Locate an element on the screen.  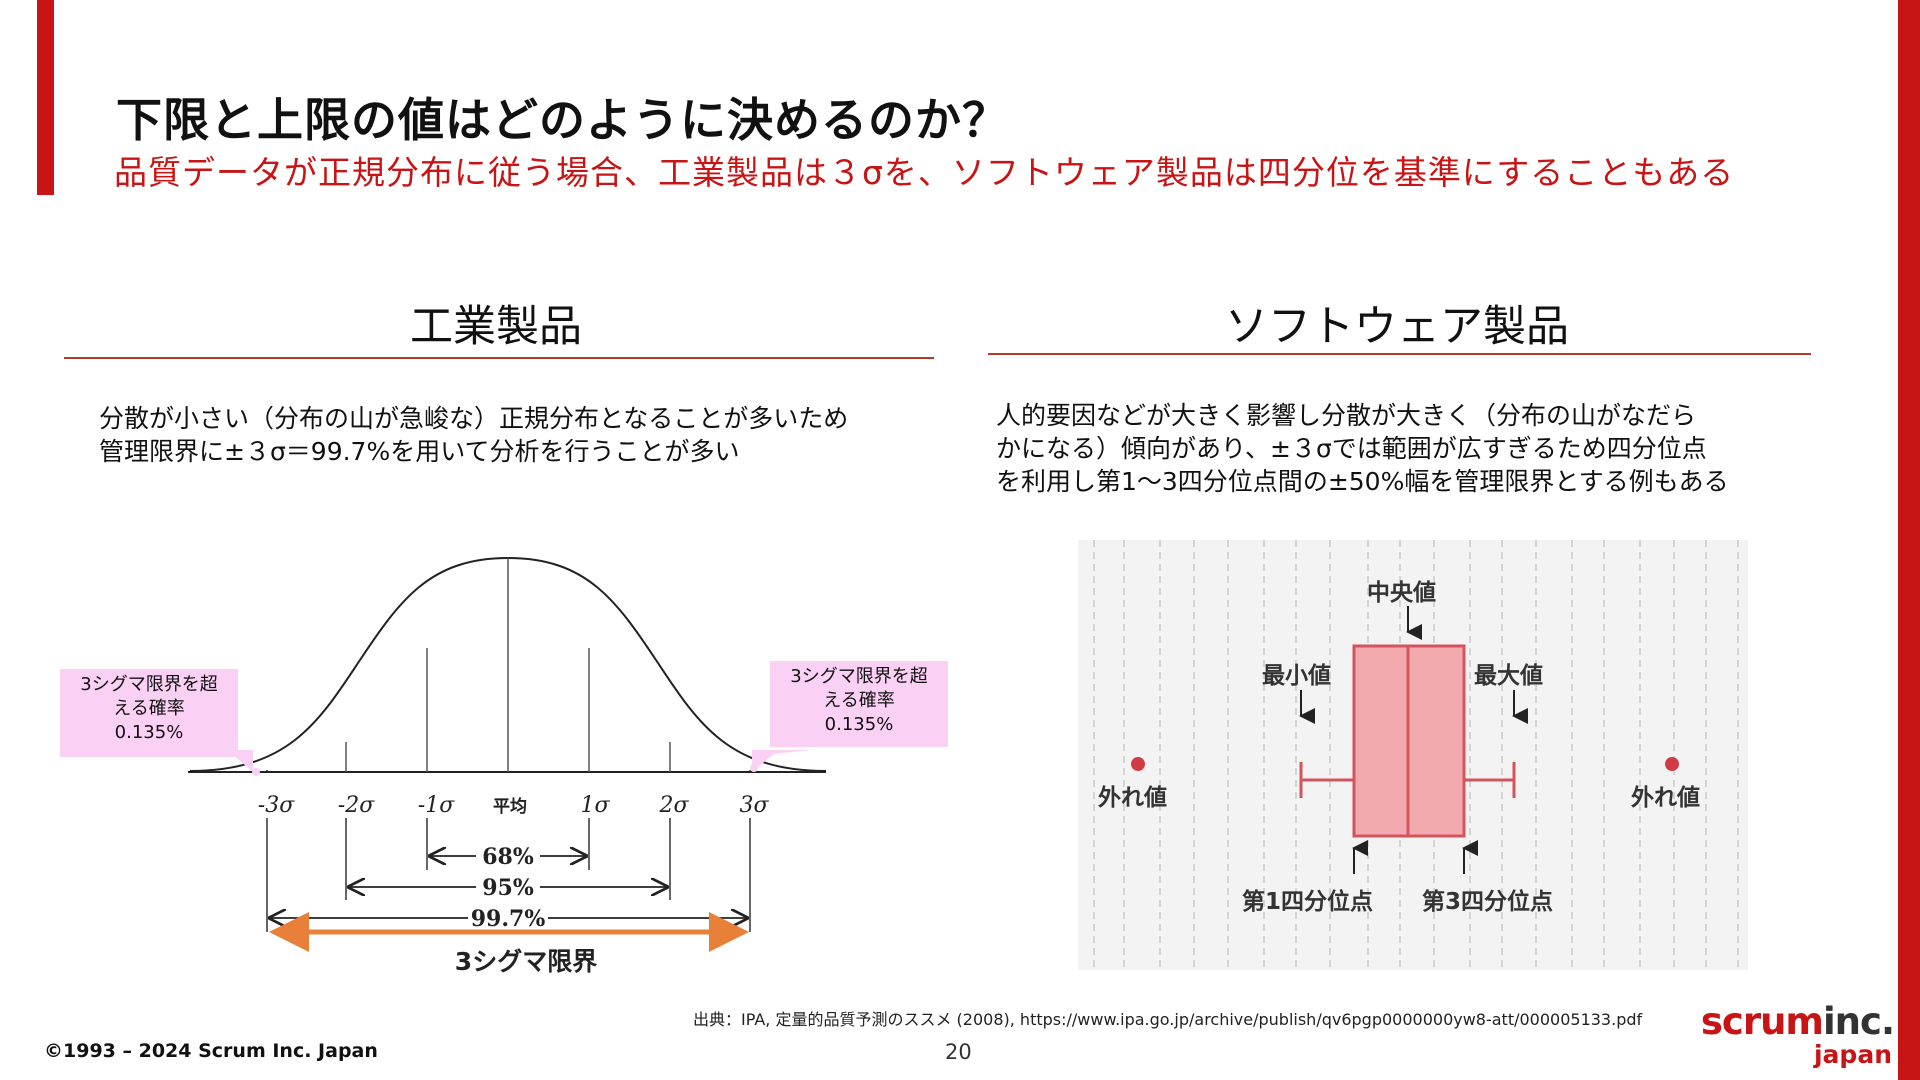
tick-minus2: -2σ is located at coordinates (356, 805).